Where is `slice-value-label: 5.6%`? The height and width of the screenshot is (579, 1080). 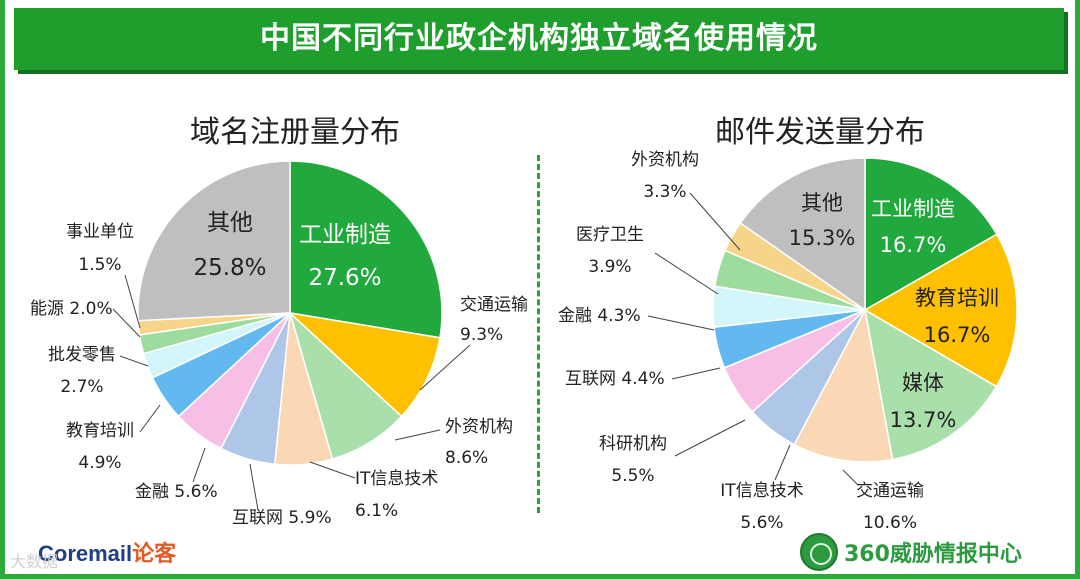
slice-value-label: 5.6% is located at coordinates (761, 523).